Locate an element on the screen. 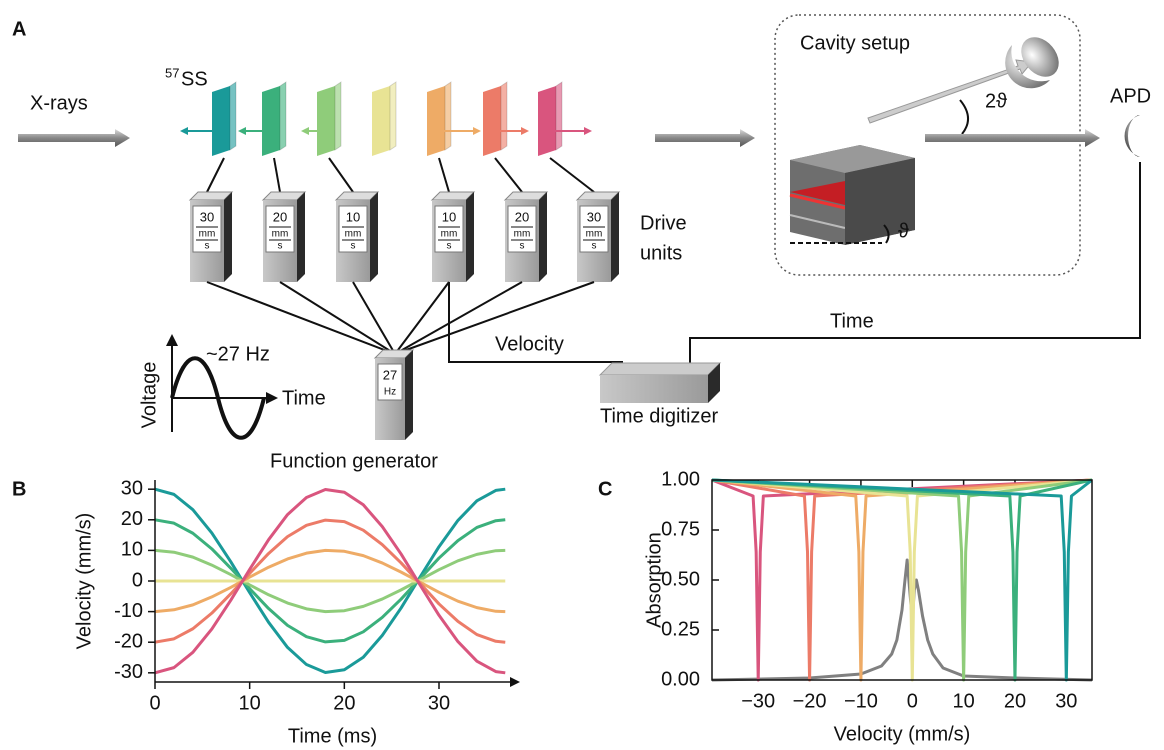 The width and height of the screenshot is (1164, 750). y-tick-label: 0.00 is located at coordinates (680, 679).